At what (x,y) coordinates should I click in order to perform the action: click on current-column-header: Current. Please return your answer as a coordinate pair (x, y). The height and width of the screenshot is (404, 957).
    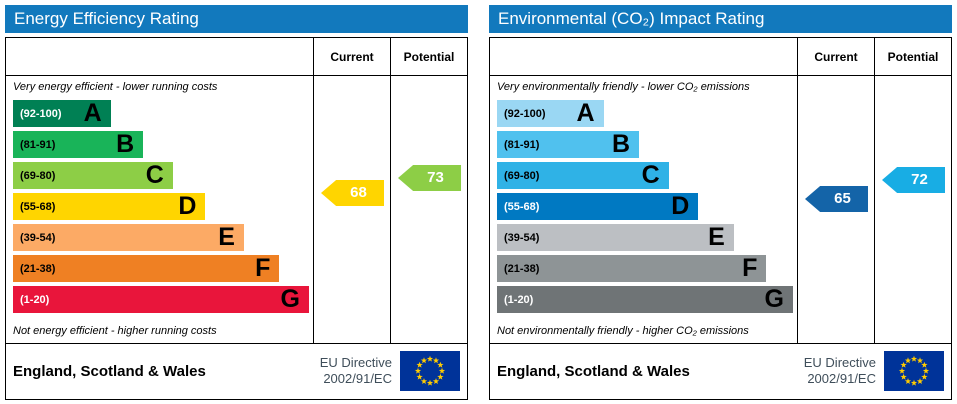
    Looking at the image, I should click on (835, 56).